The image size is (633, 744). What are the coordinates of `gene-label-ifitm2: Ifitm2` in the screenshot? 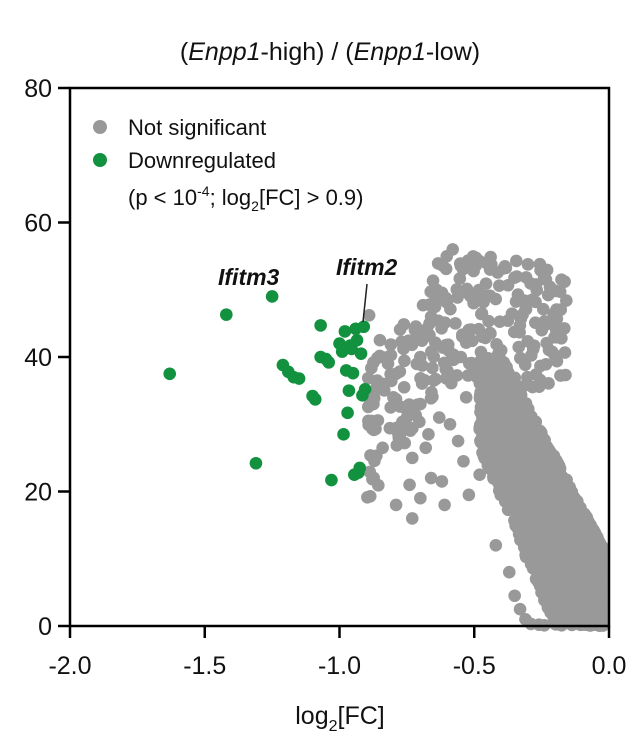 It's located at (367, 267).